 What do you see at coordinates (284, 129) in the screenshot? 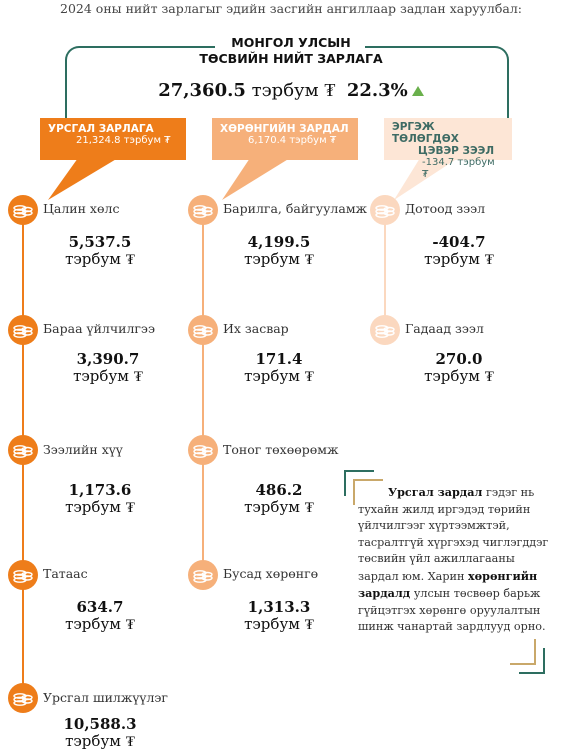
I see `category-label: ХӨРӨНГИЙН ЗАРДАЛ` at bounding box center [284, 129].